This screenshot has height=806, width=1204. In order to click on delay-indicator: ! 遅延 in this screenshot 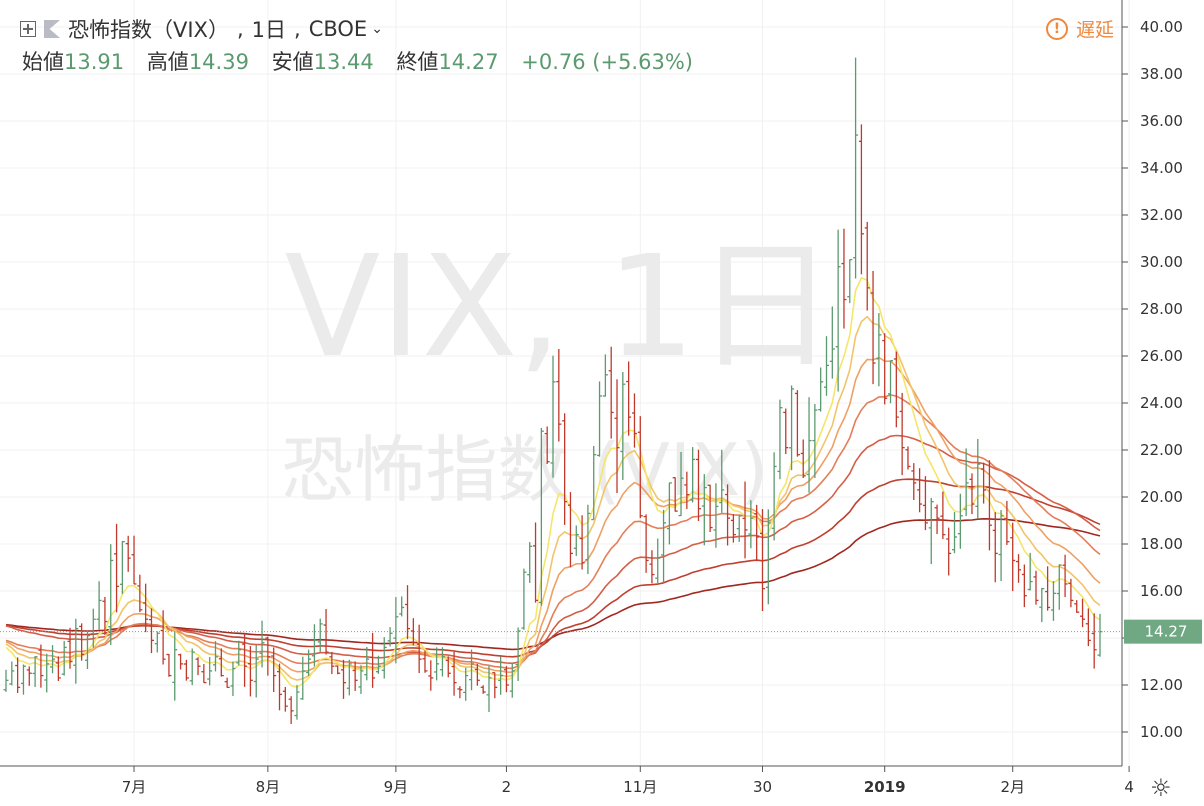, I will do `click(1080, 28)`.